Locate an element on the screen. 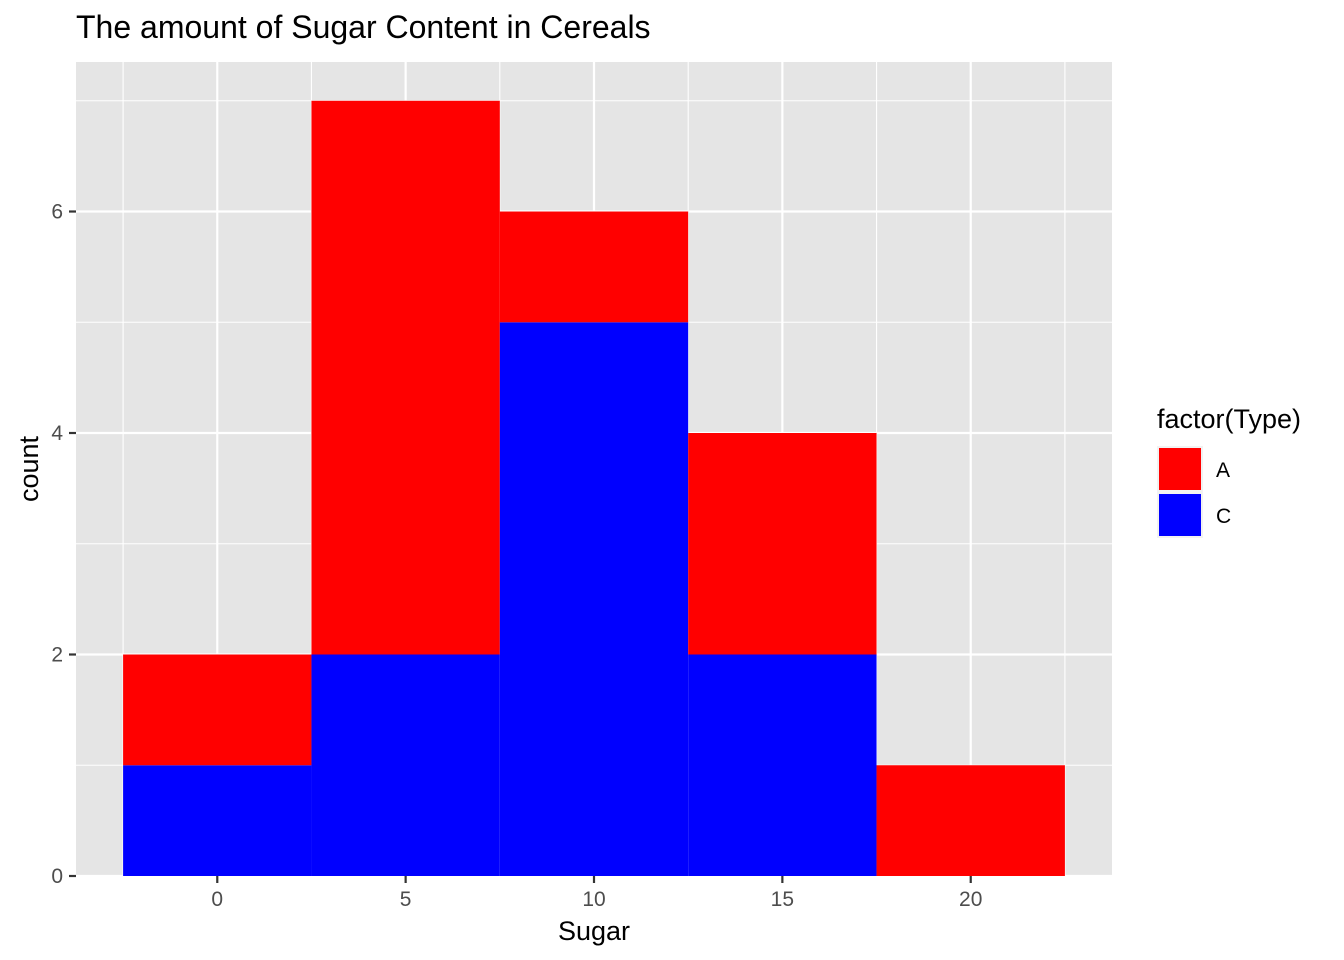 The image size is (1344, 960). chart-title: The amount of Sugar Content in Cereals is located at coordinates (363, 27).